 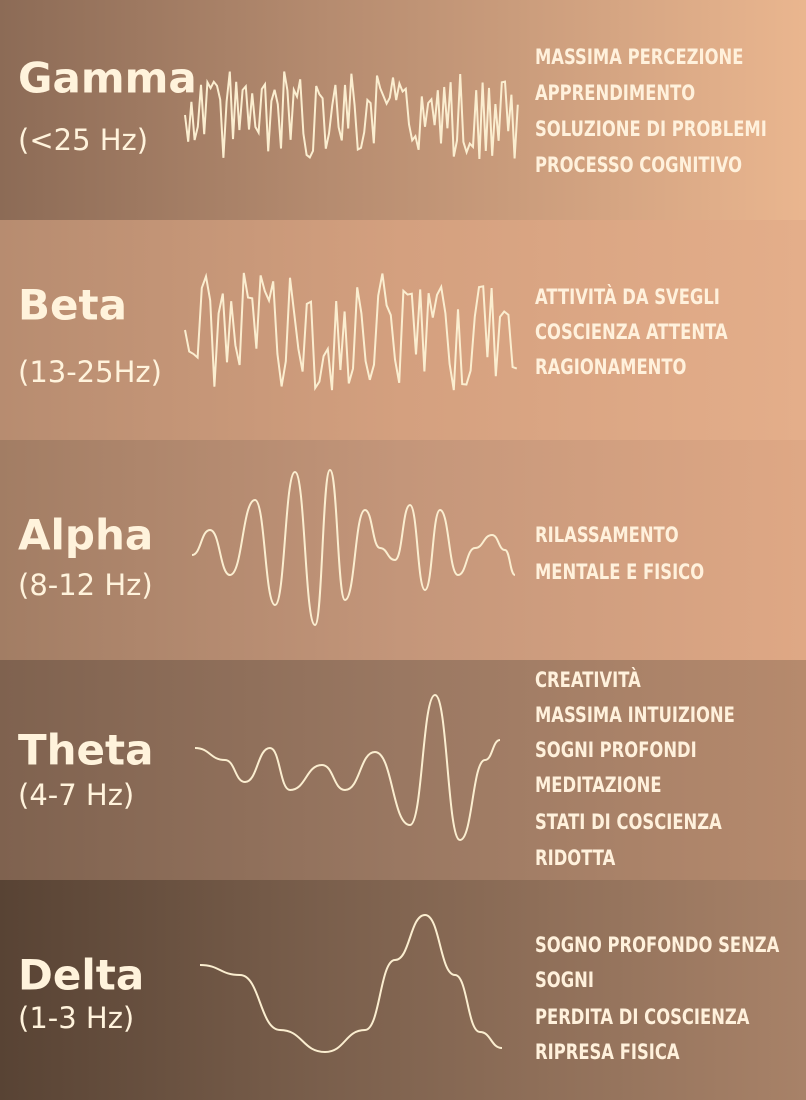 What do you see at coordinates (588, 680) in the screenshot?
I see `band-description: CREATIVITÀ` at bounding box center [588, 680].